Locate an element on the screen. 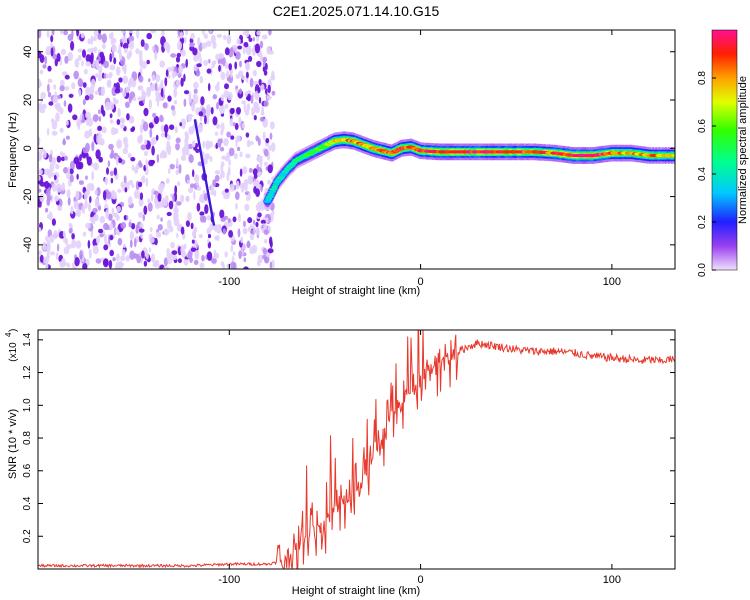  x-tick-label: -100 is located at coordinates (229, 282).